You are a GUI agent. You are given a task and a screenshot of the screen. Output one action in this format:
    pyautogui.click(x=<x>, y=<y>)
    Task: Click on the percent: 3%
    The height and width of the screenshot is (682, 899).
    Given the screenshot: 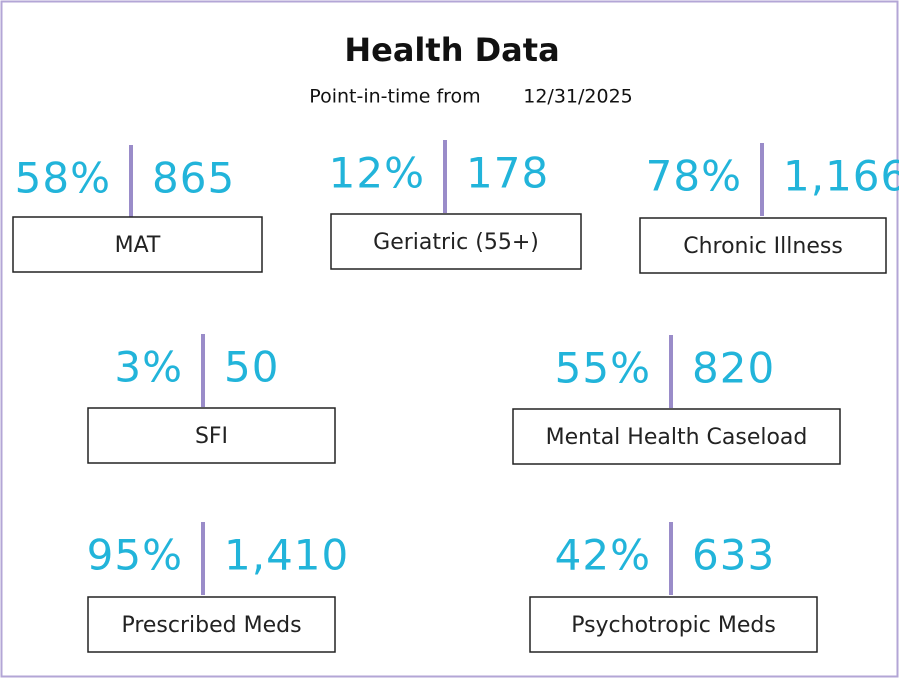 What is the action you would take?
    pyautogui.click(x=148, y=367)
    